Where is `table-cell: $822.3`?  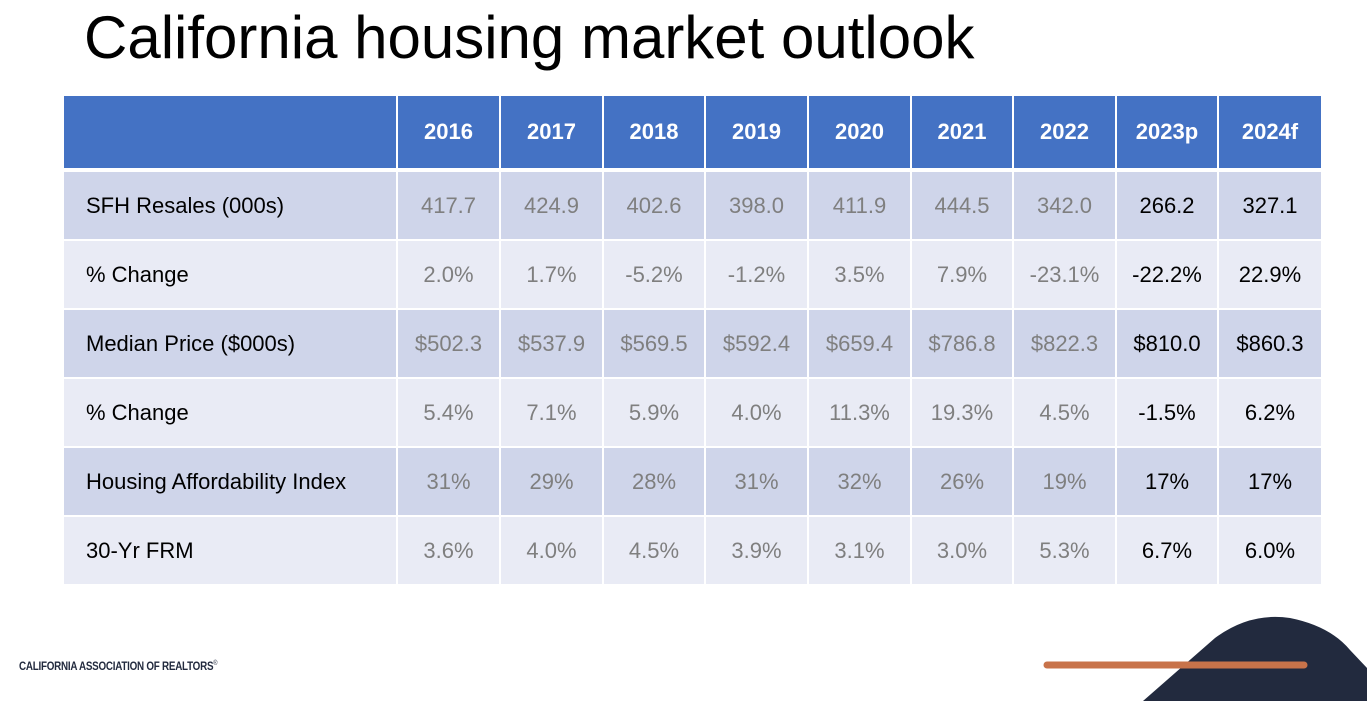
table-cell: $822.3 is located at coordinates (1064, 343).